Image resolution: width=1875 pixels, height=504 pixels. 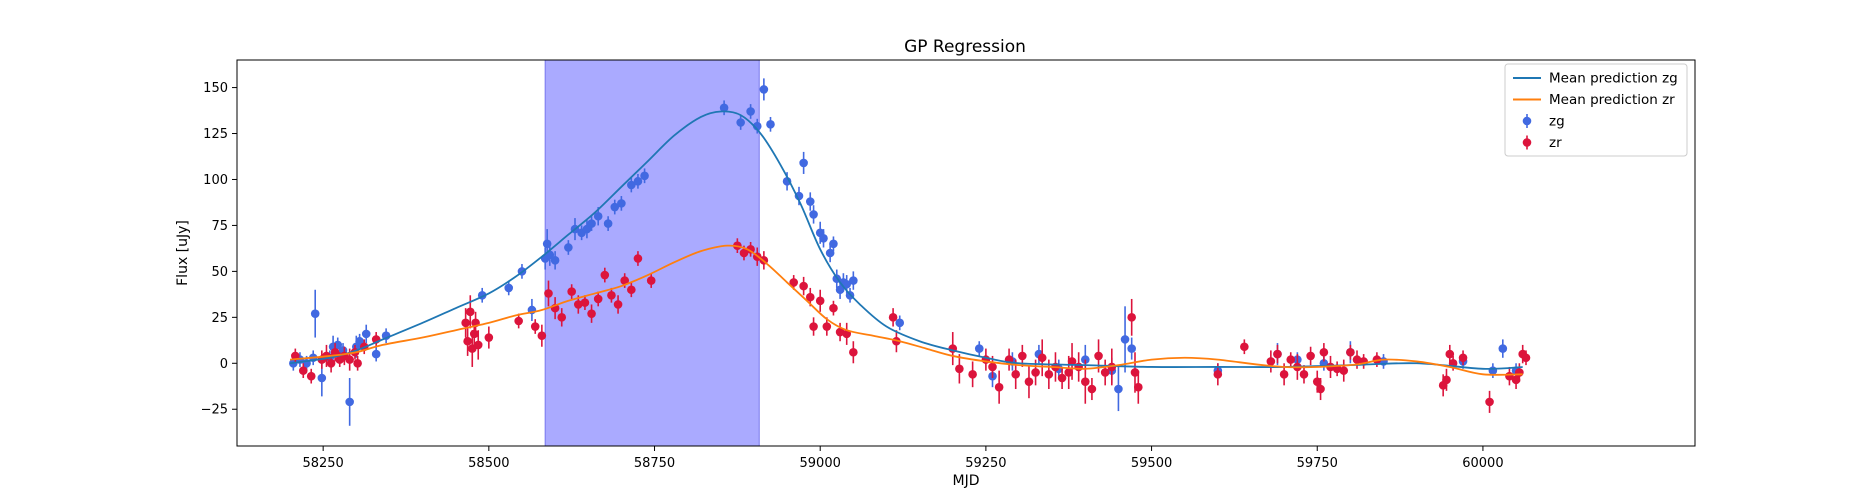 I want to click on x-axis-label: MJD, so click(x=966, y=481).